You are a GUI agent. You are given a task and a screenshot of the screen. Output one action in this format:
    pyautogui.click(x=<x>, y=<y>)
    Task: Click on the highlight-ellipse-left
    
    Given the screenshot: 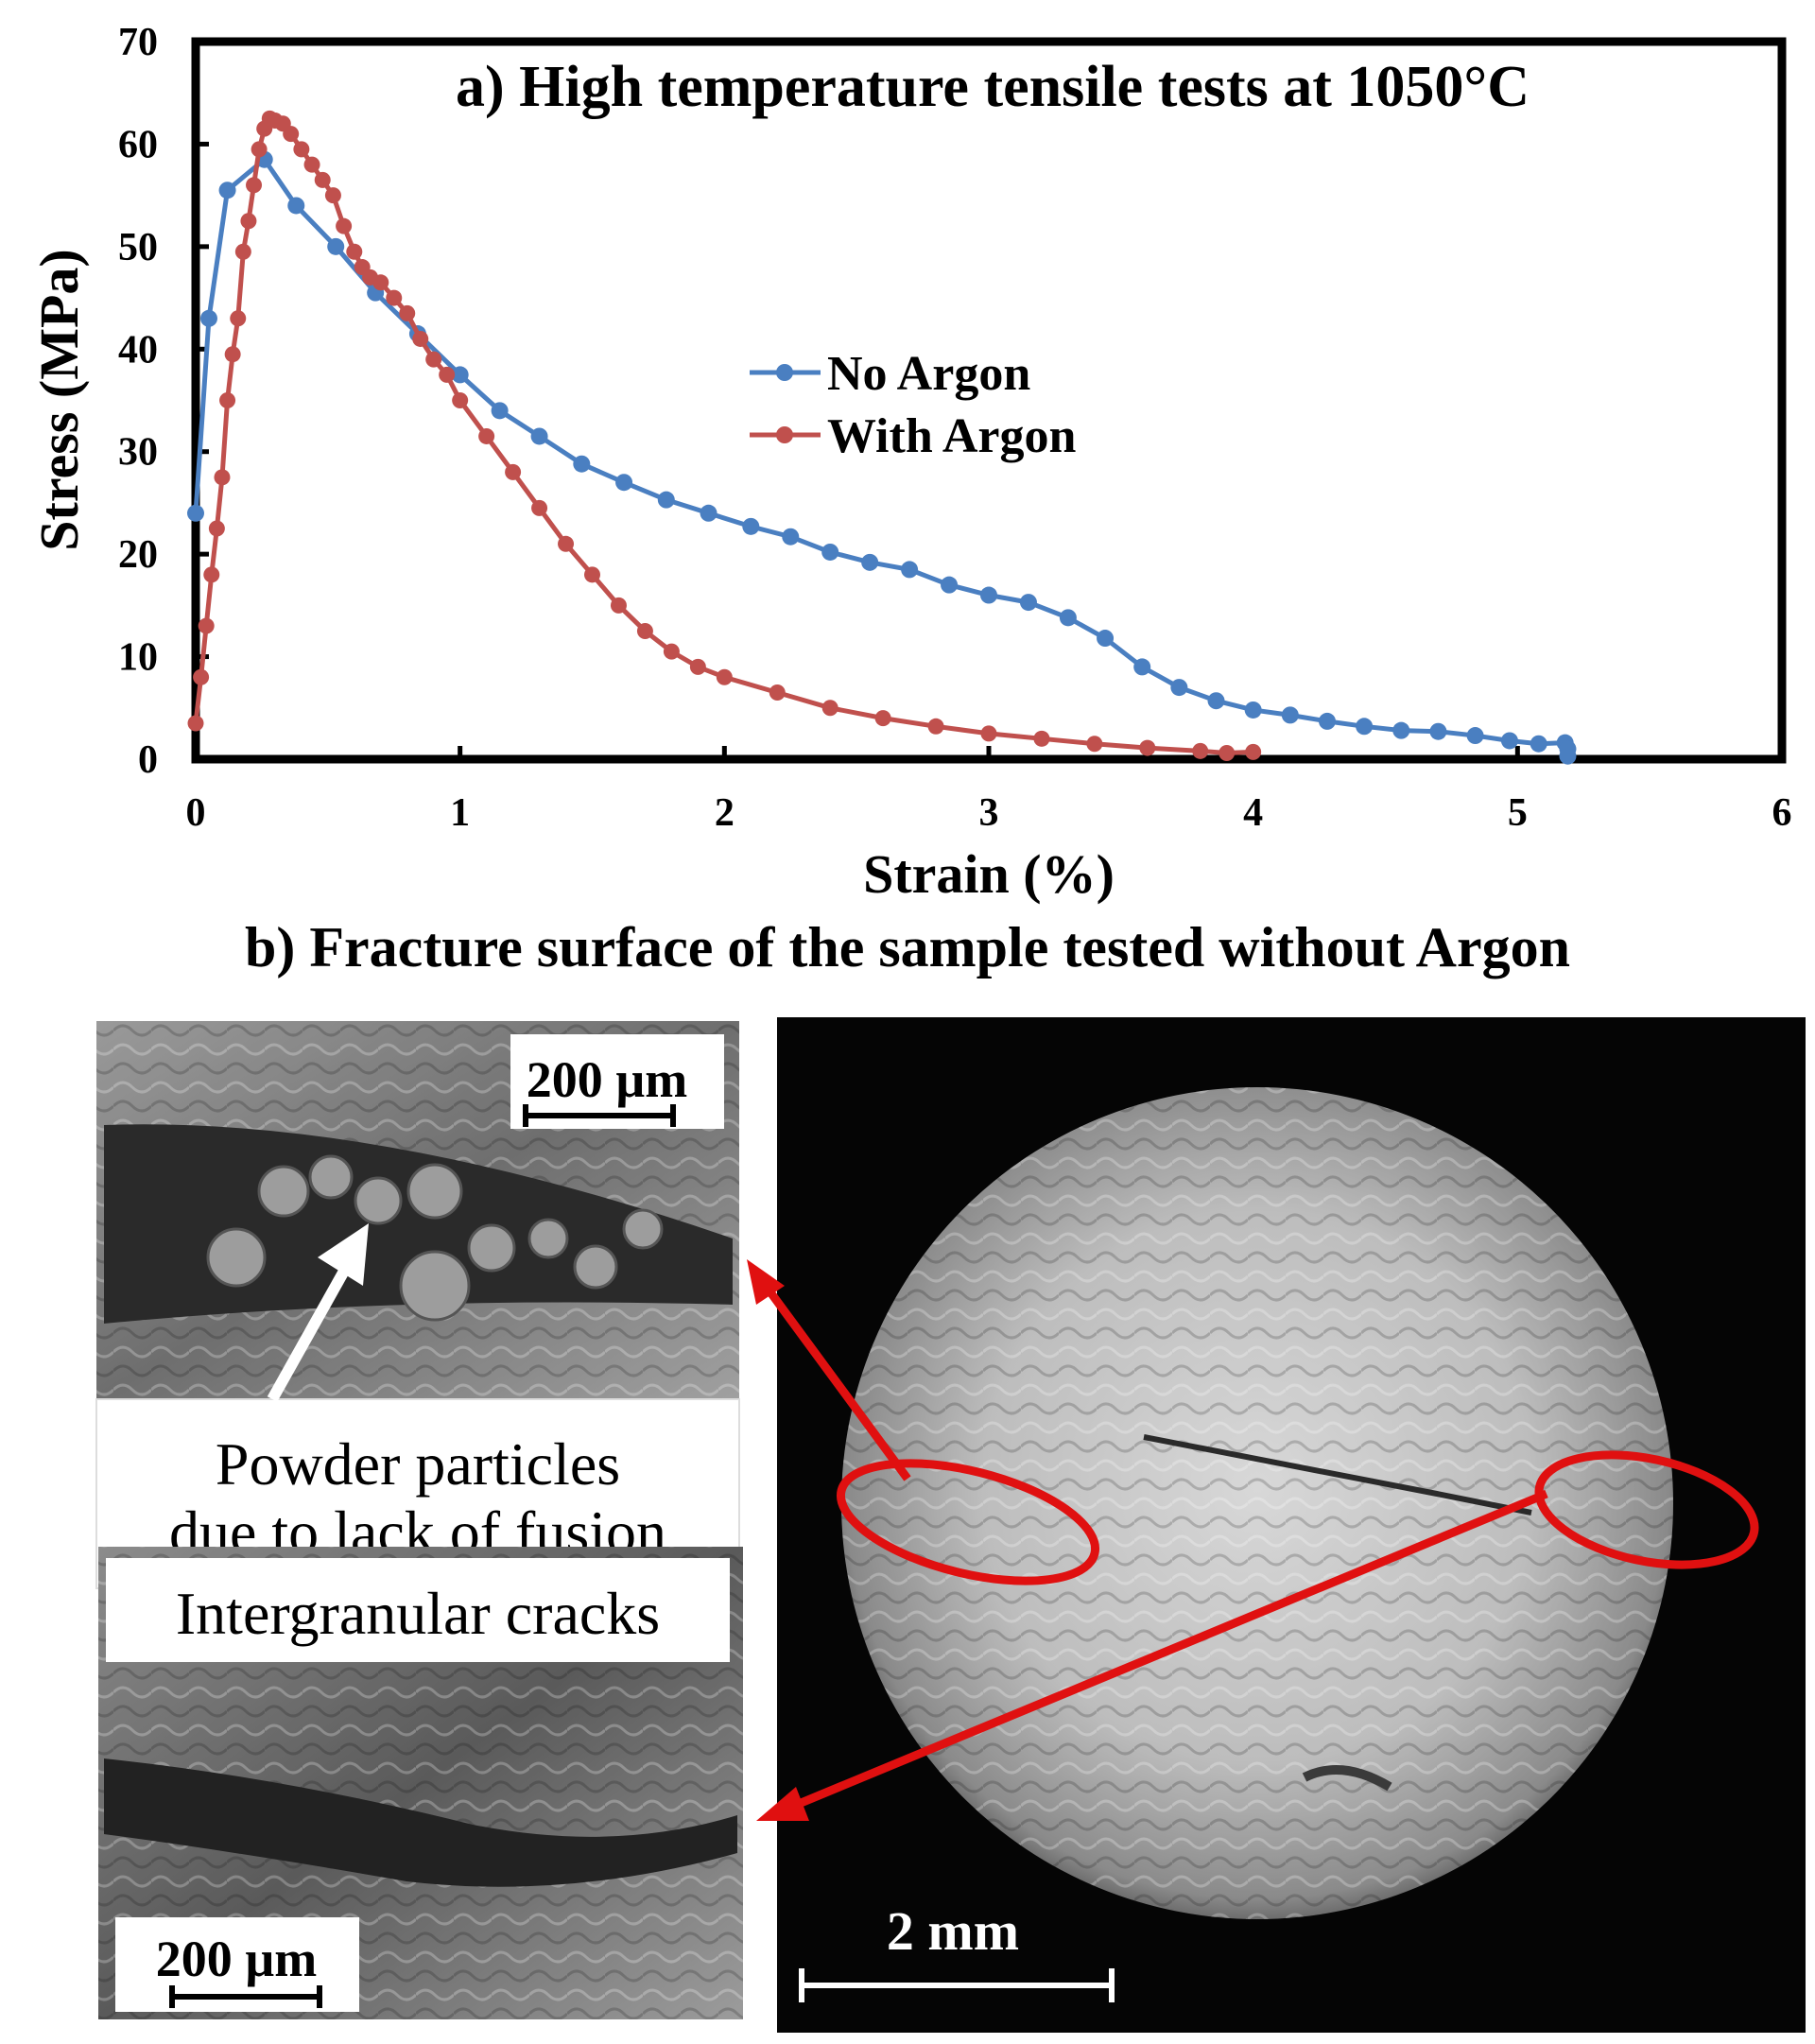 What is the action you would take?
    pyautogui.click(x=968, y=1522)
    